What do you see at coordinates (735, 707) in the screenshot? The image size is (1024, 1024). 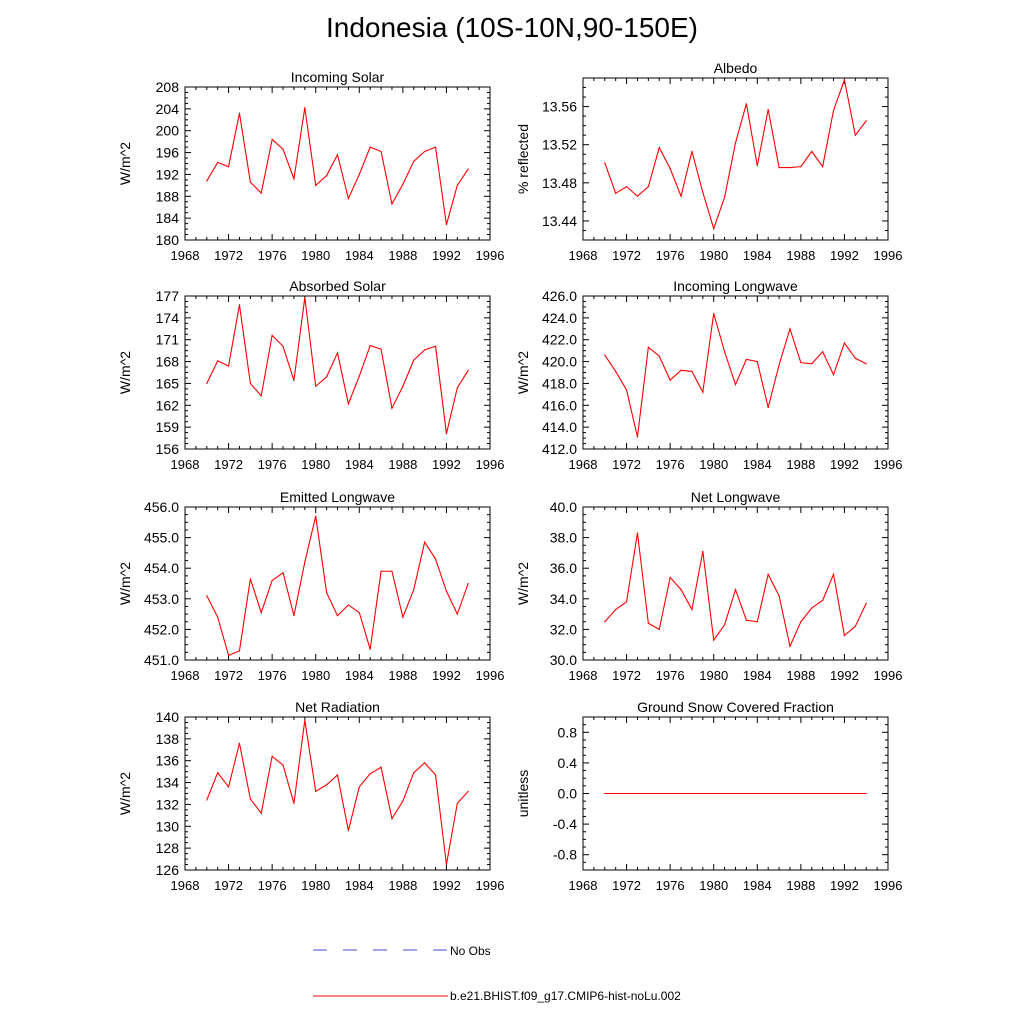 I see `panel-title: Ground Snow Covered Fraction` at bounding box center [735, 707].